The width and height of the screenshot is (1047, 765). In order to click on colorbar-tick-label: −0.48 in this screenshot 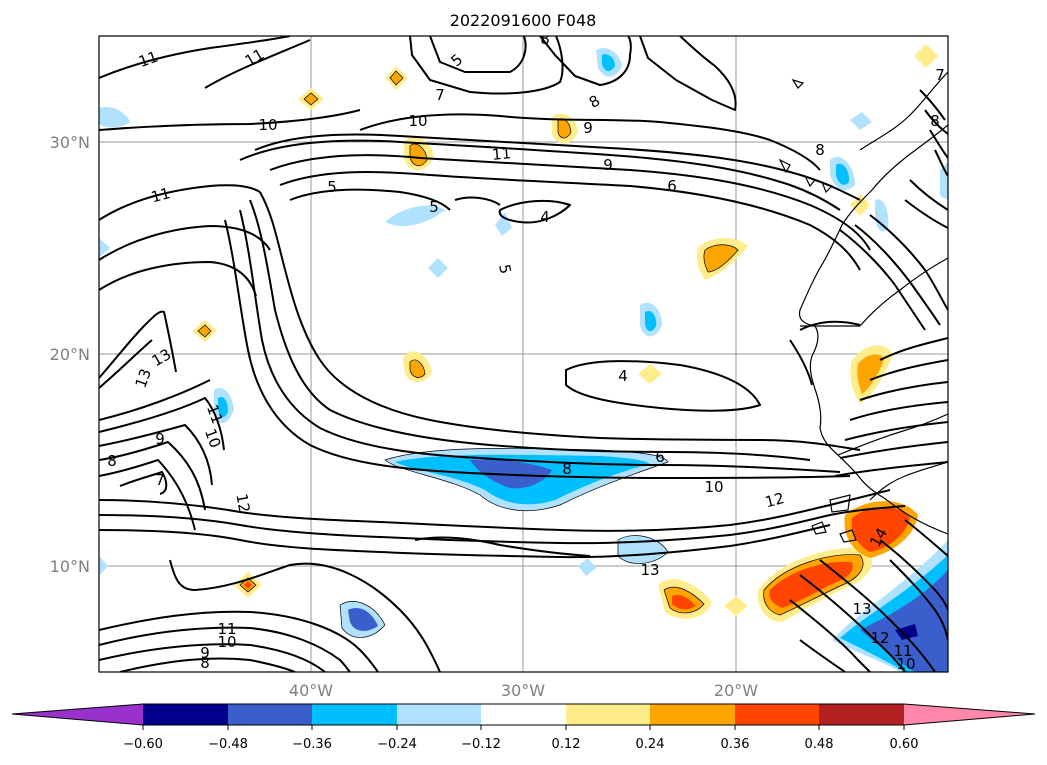, I will do `click(228, 744)`.